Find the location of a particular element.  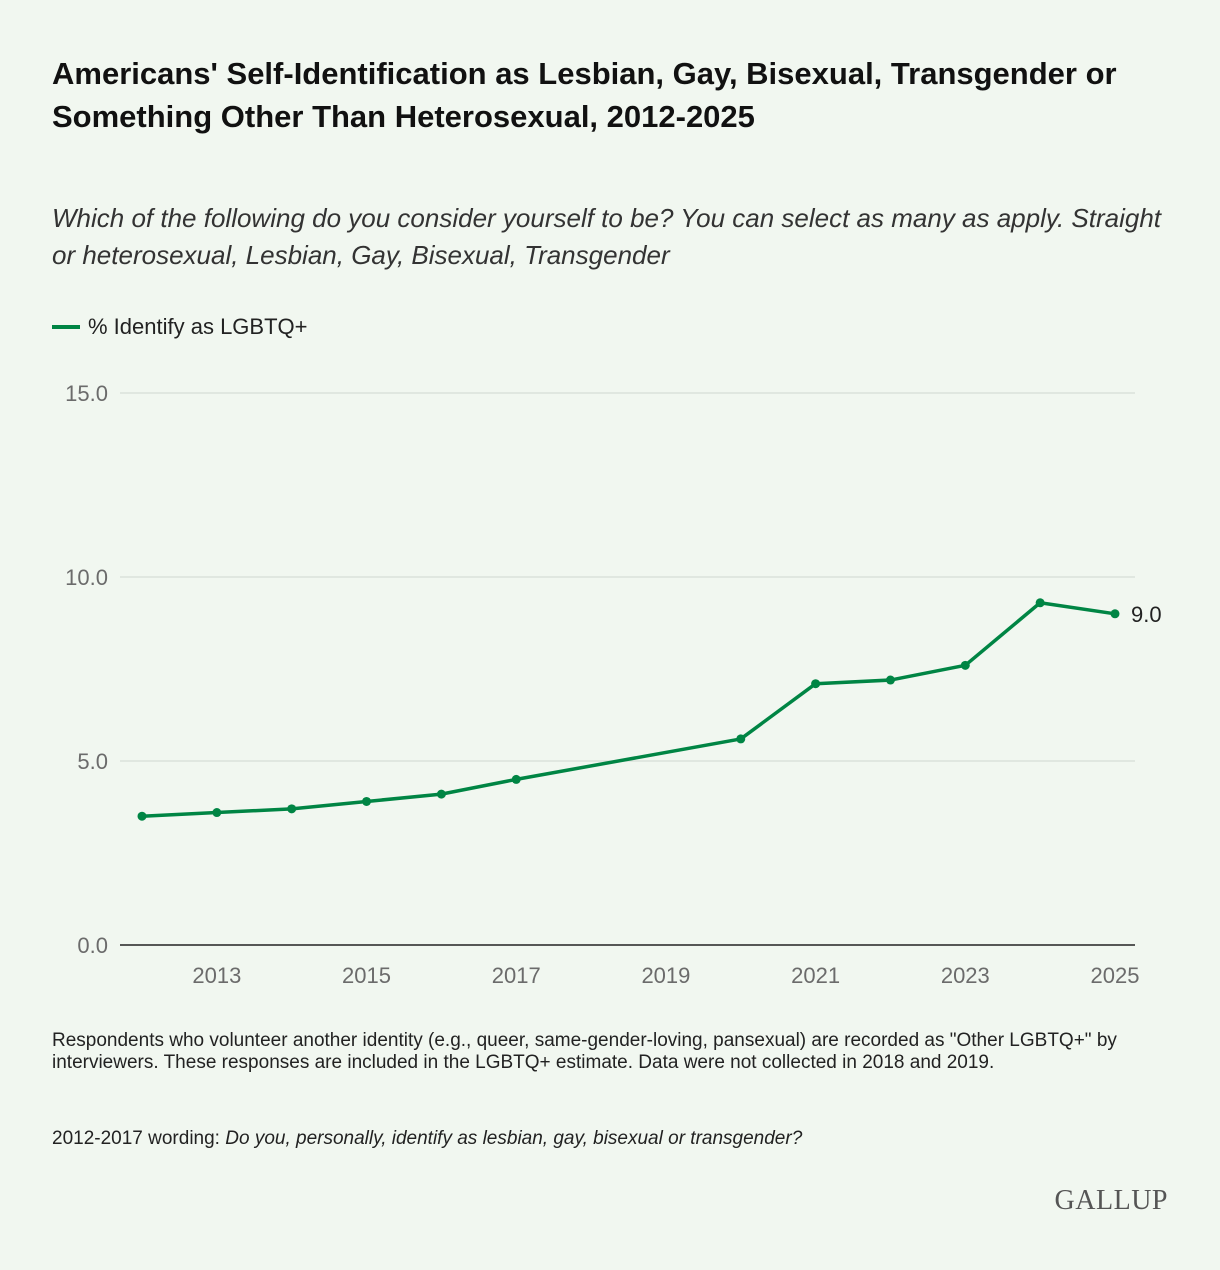

legend-swatch is located at coordinates (66, 327).